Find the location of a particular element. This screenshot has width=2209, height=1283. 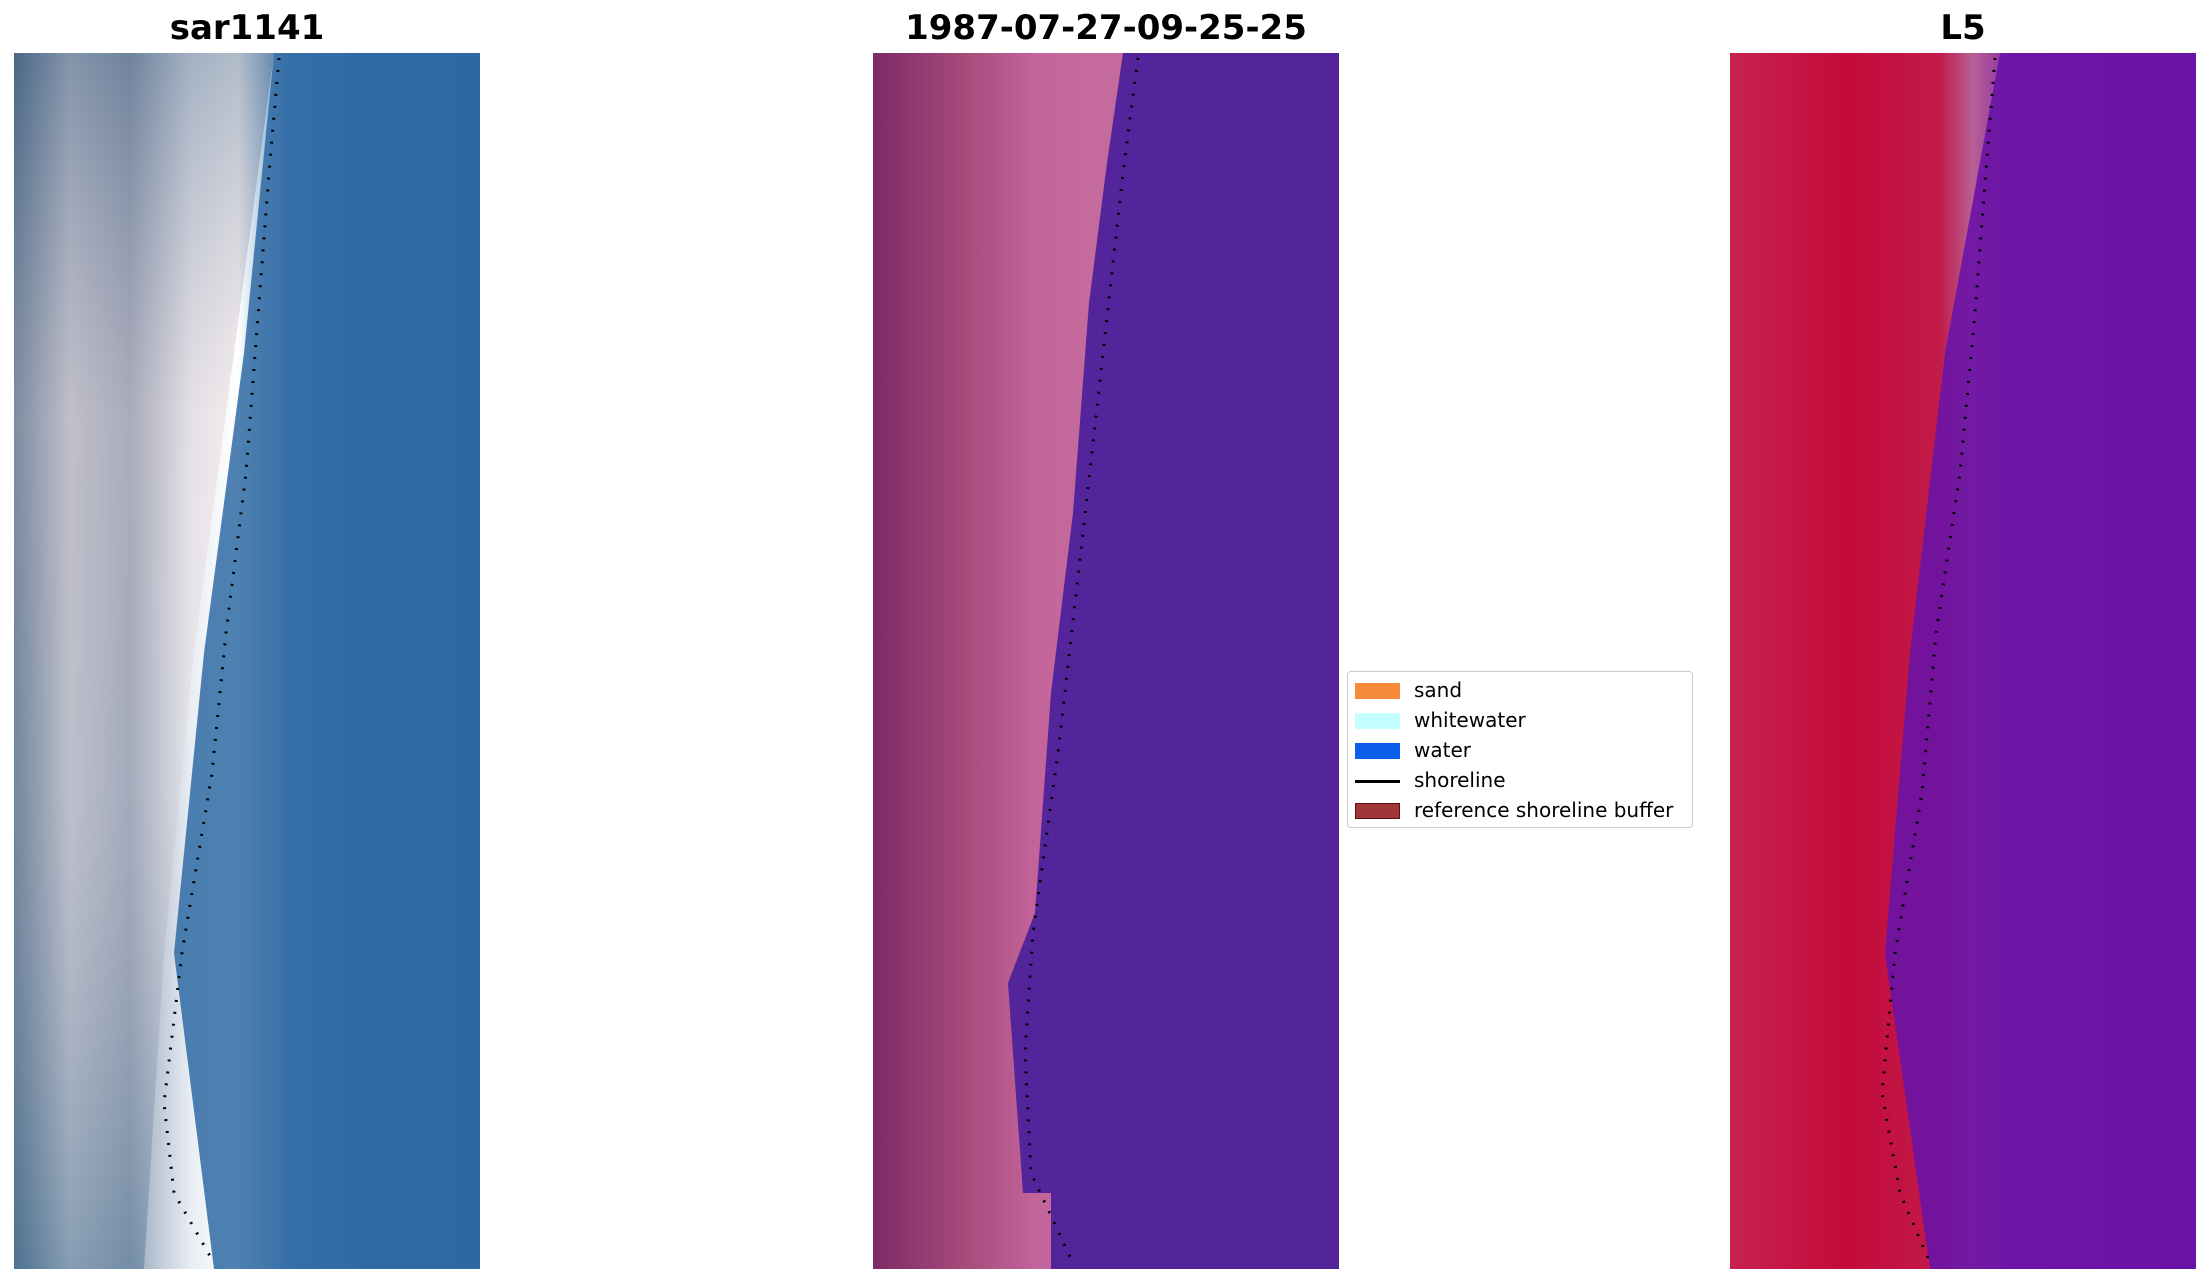

legend-label: reference shoreline buffer is located at coordinates (1544, 810).